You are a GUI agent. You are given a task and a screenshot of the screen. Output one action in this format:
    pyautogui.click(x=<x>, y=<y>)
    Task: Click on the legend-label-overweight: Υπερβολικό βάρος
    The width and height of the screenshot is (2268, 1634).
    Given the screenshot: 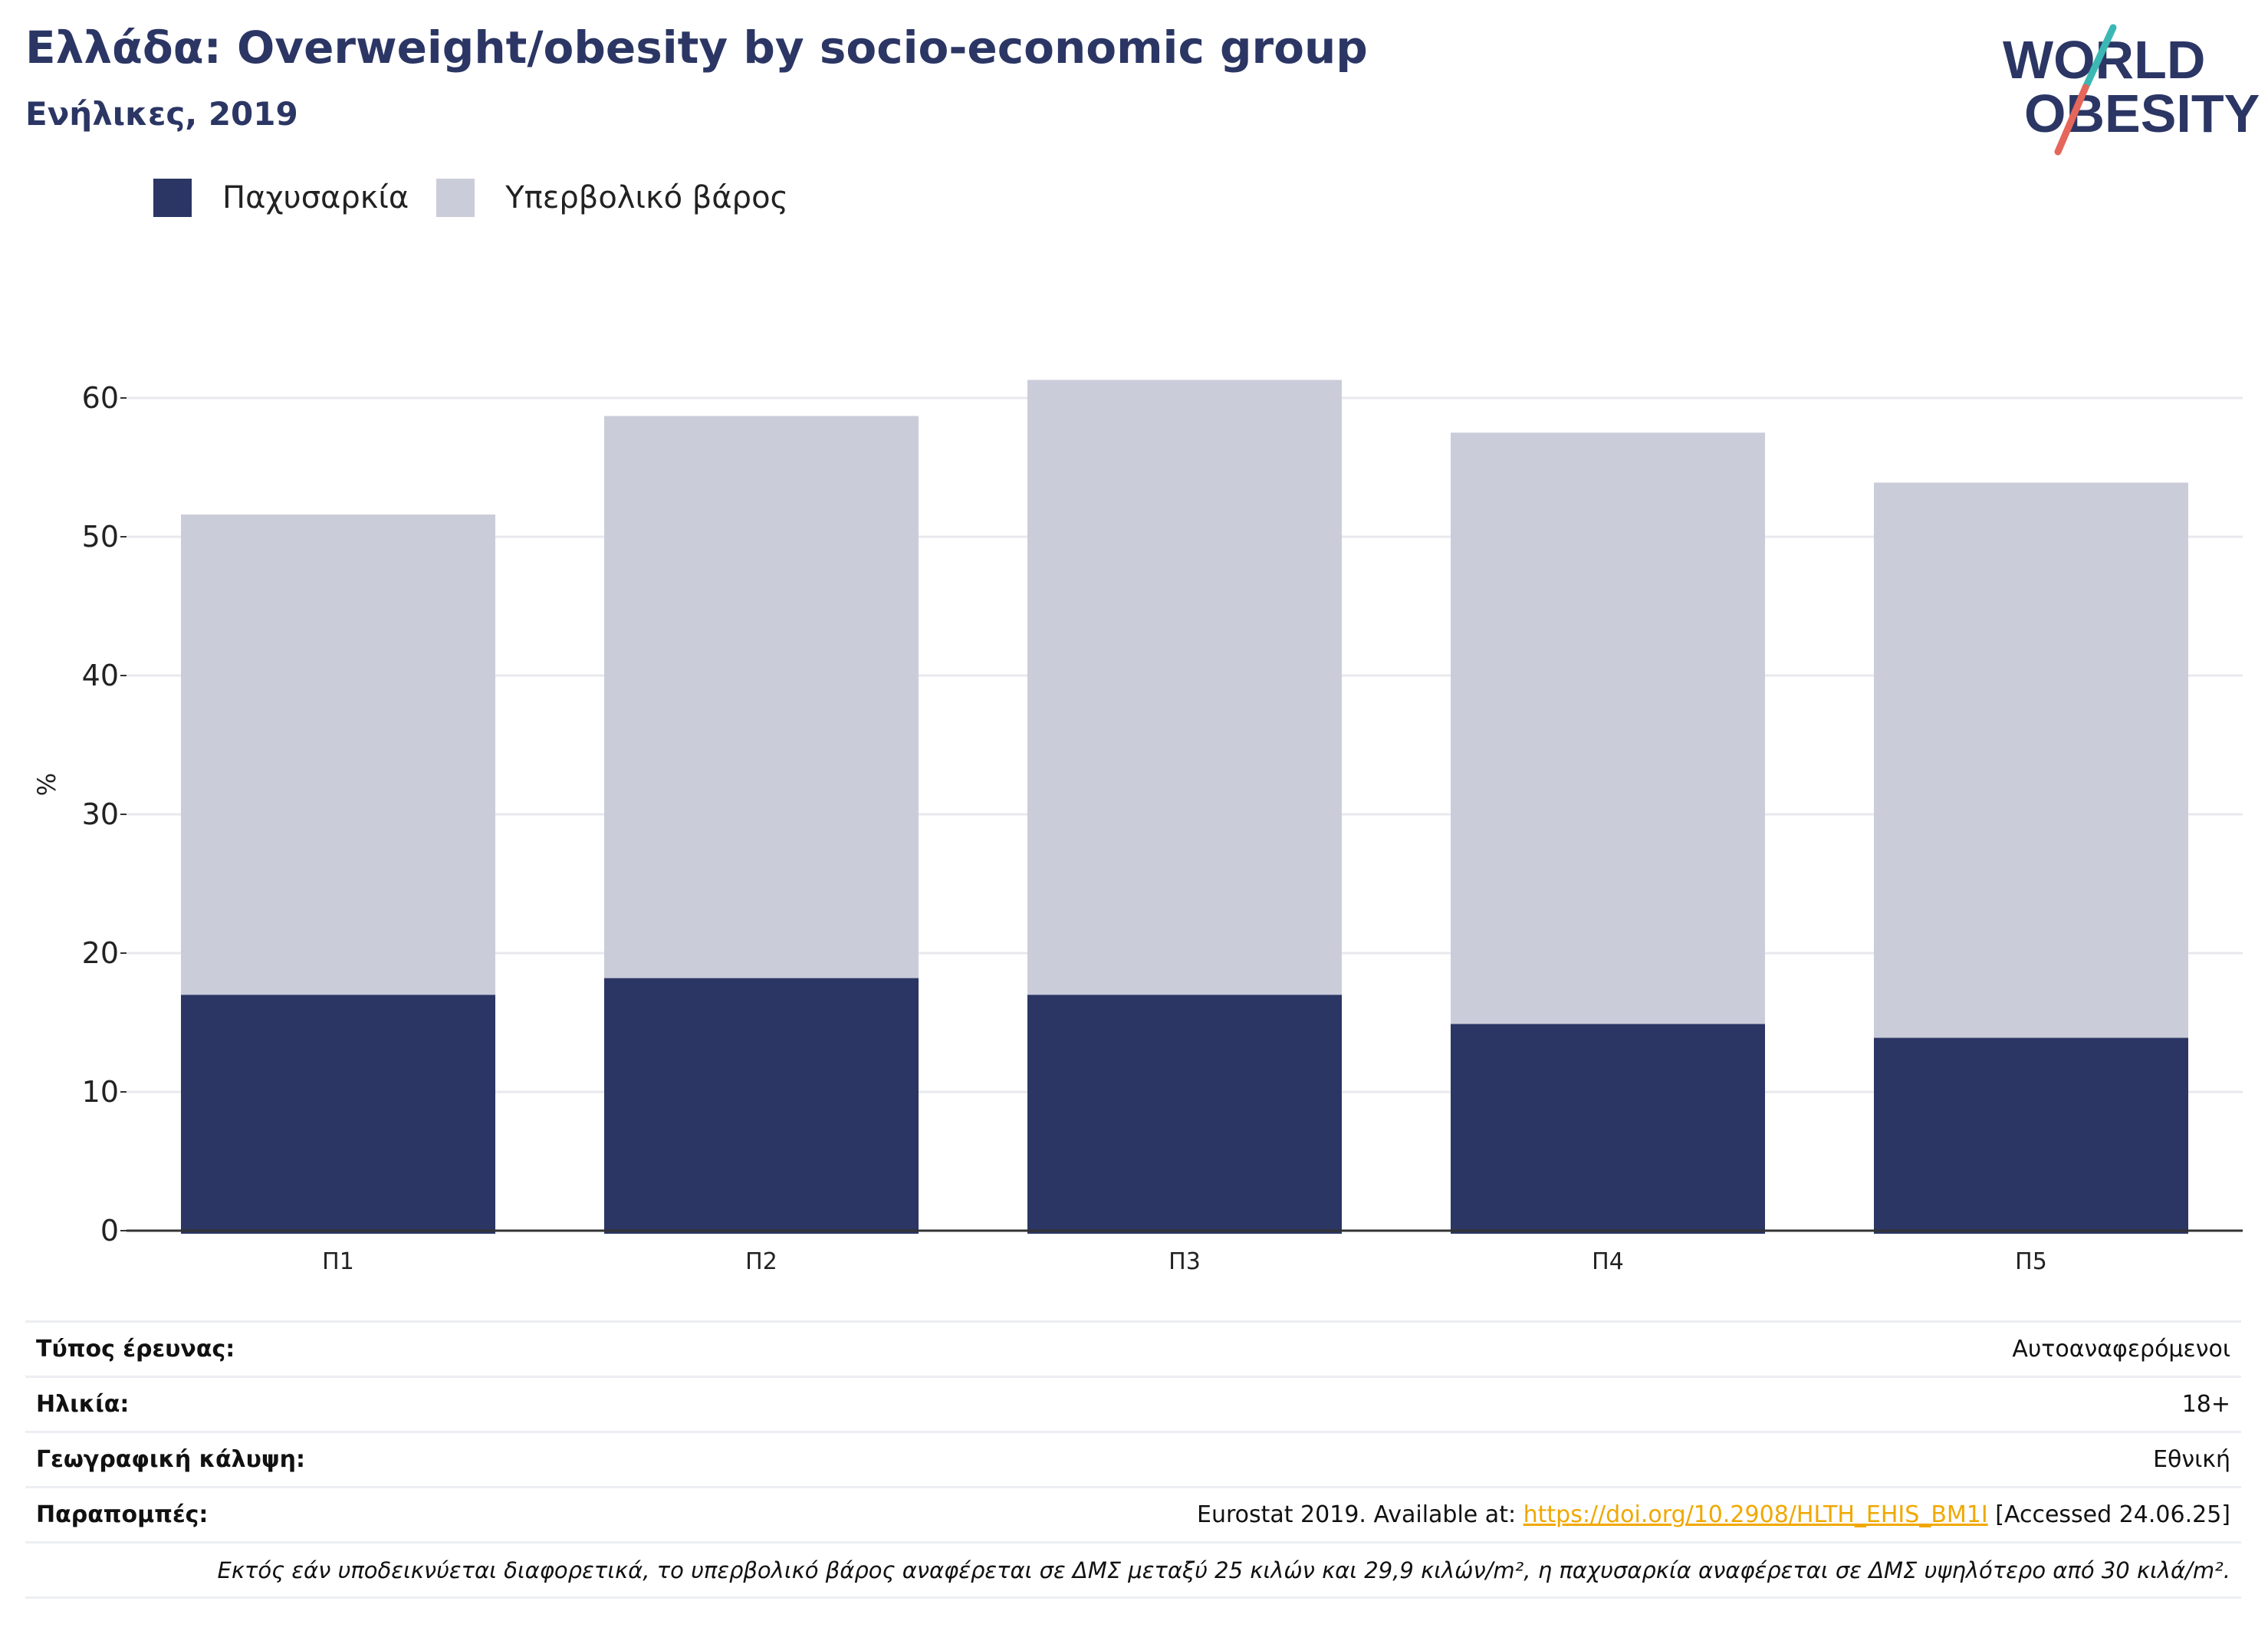 What is the action you would take?
    pyautogui.click(x=647, y=197)
    